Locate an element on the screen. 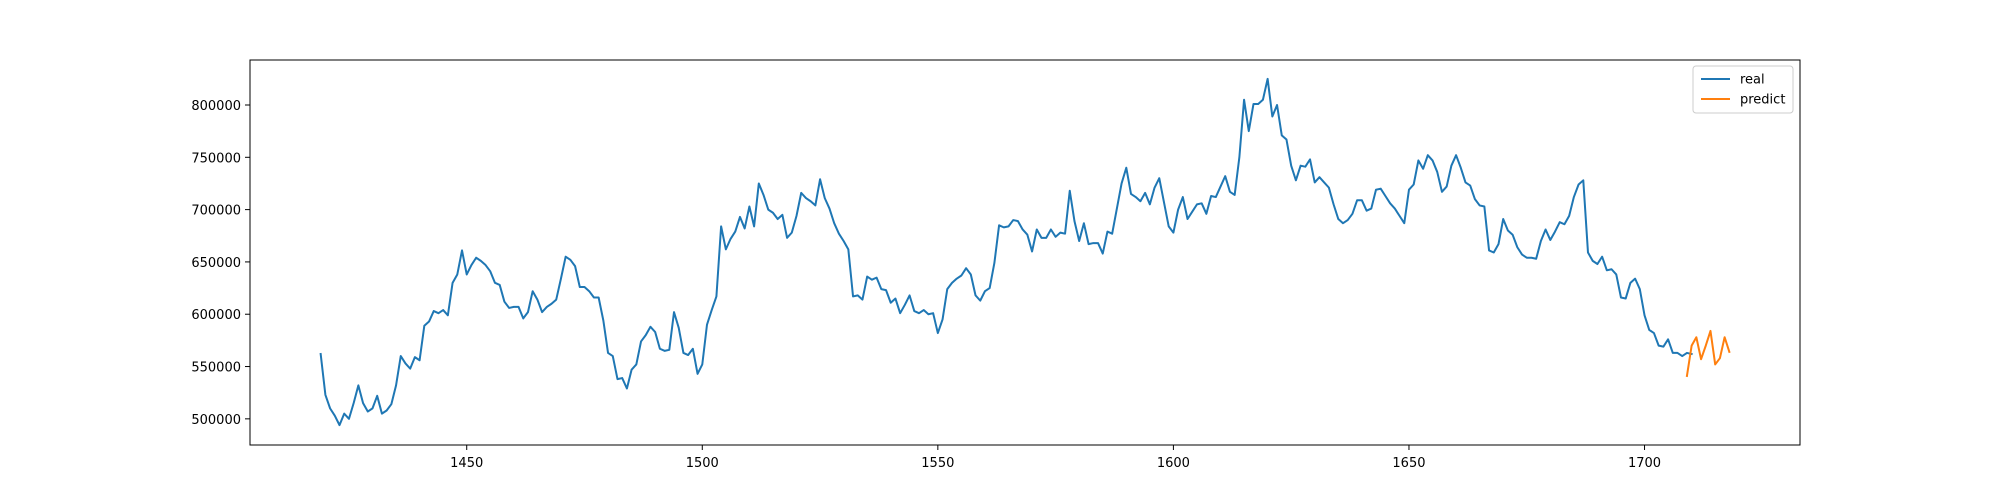 The image size is (2000, 500). legend: real predict is located at coordinates (1743, 89).